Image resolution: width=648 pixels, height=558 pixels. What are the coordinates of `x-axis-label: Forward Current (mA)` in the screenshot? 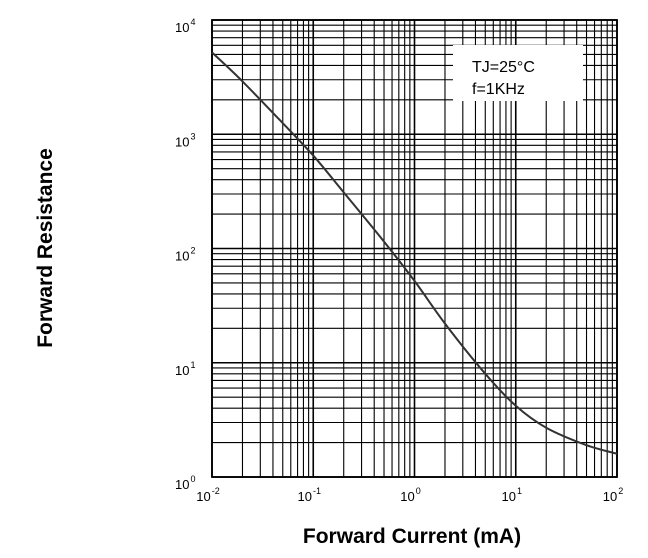 It's located at (412, 536).